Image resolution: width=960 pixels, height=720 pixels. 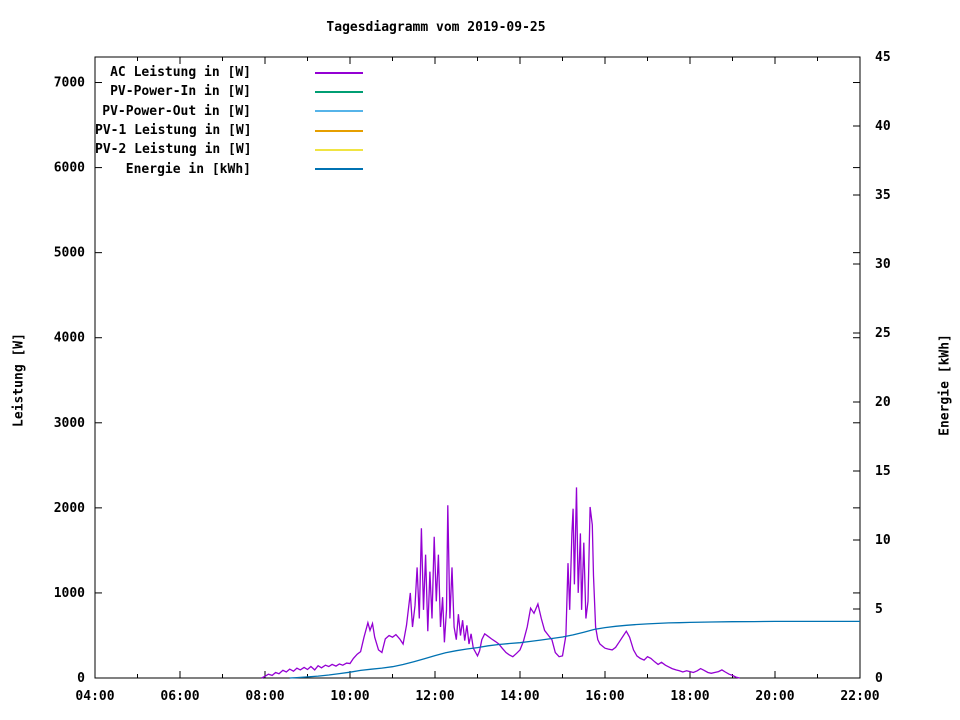 I want to click on legend-item: PV-1 Leistung in [W], so click(x=229, y=130).